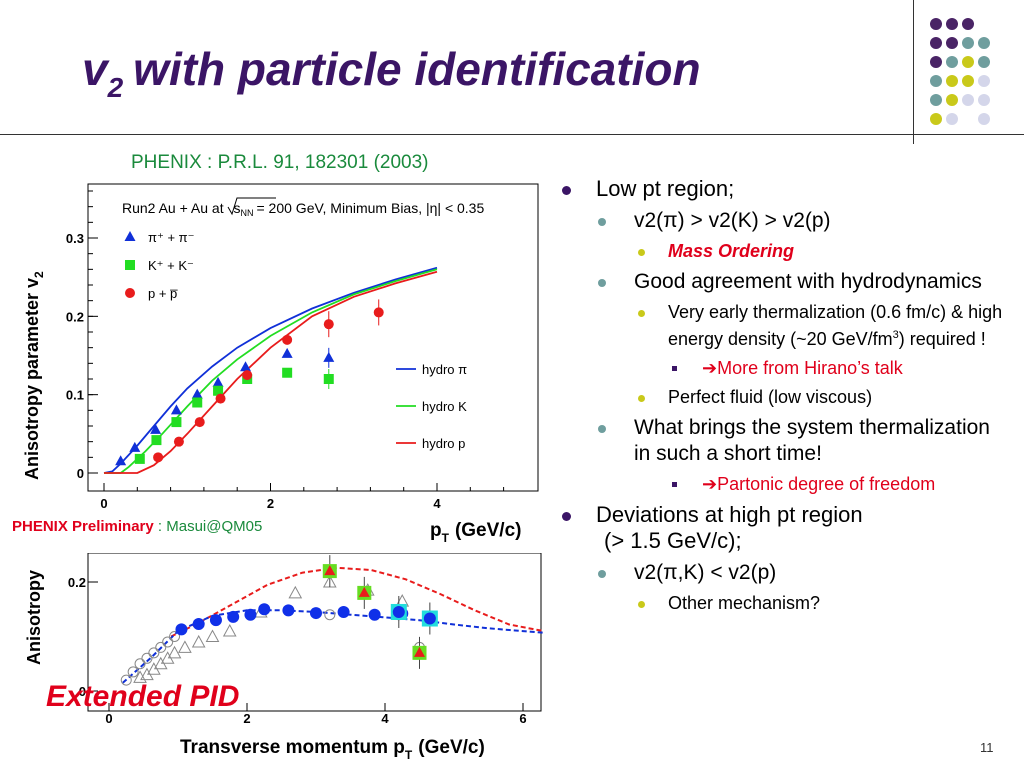  I want to click on legend-pion-marker, so click(130, 236).